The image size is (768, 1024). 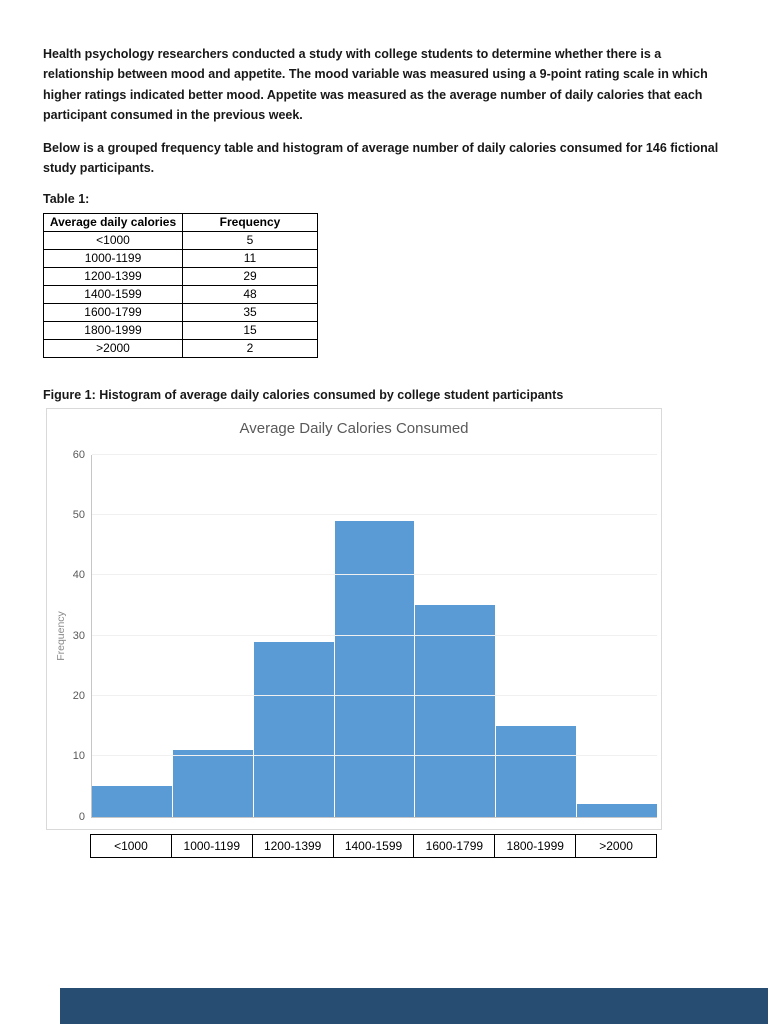 I want to click on x-axis-label: <1000, so click(x=131, y=845).